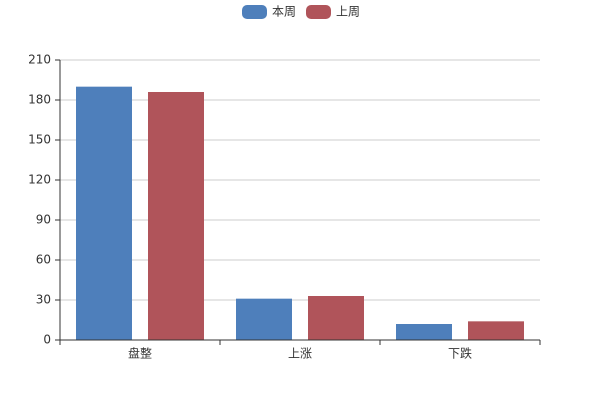 The width and height of the screenshot is (600, 400). Describe the element at coordinates (43, 300) in the screenshot. I see `y-tick-label: 30` at that location.